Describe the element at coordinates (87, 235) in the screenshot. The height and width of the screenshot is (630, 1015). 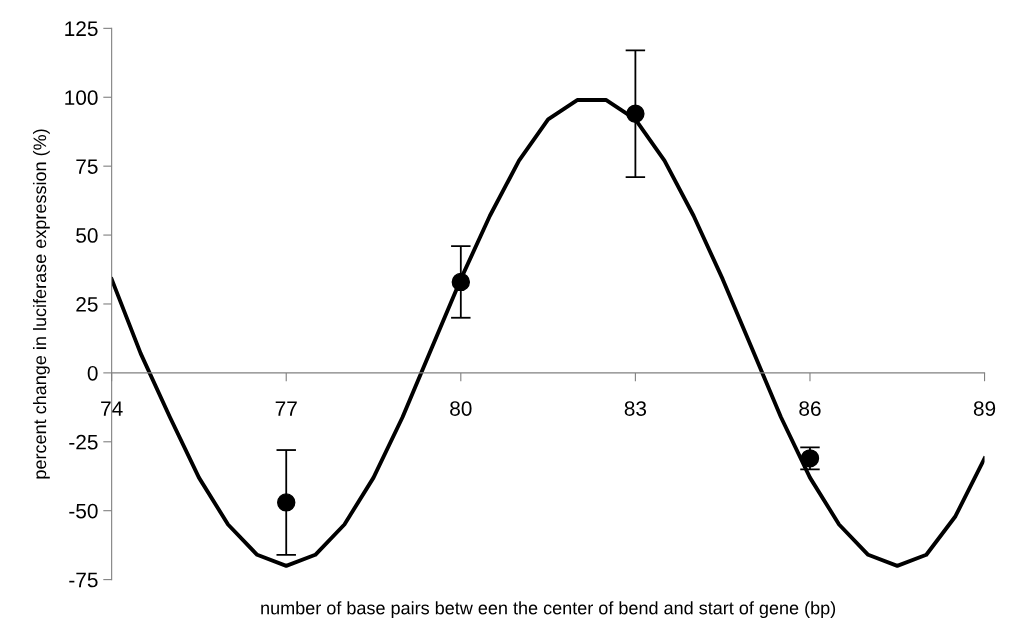
I see `y-tick-label: 50` at that location.